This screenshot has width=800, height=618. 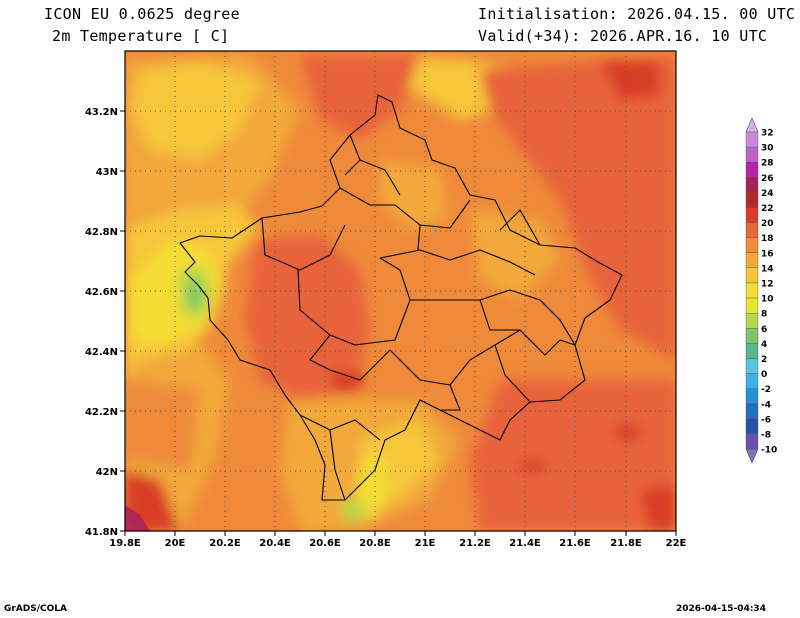 What do you see at coordinates (575, 543) in the screenshot?
I see `lon-label: 21.6E` at bounding box center [575, 543].